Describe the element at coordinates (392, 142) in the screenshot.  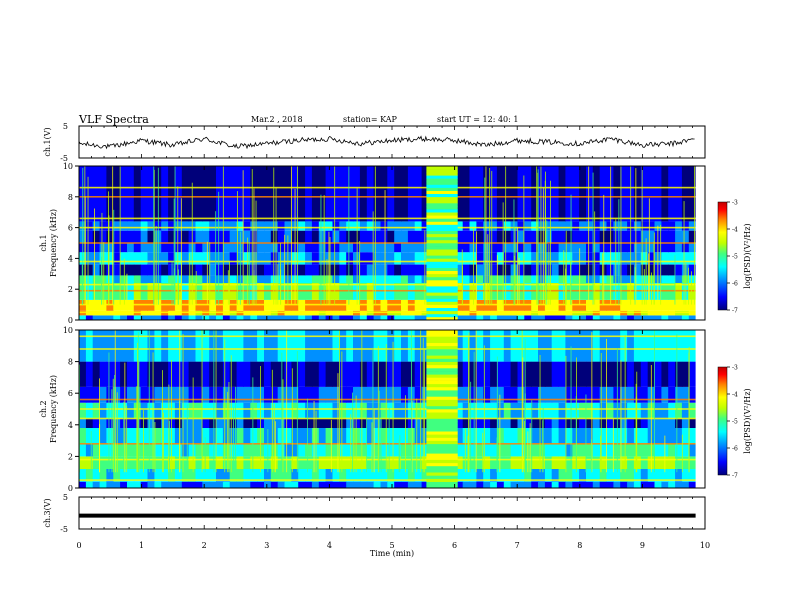
I see `ch1-waveform-xticks` at that location.